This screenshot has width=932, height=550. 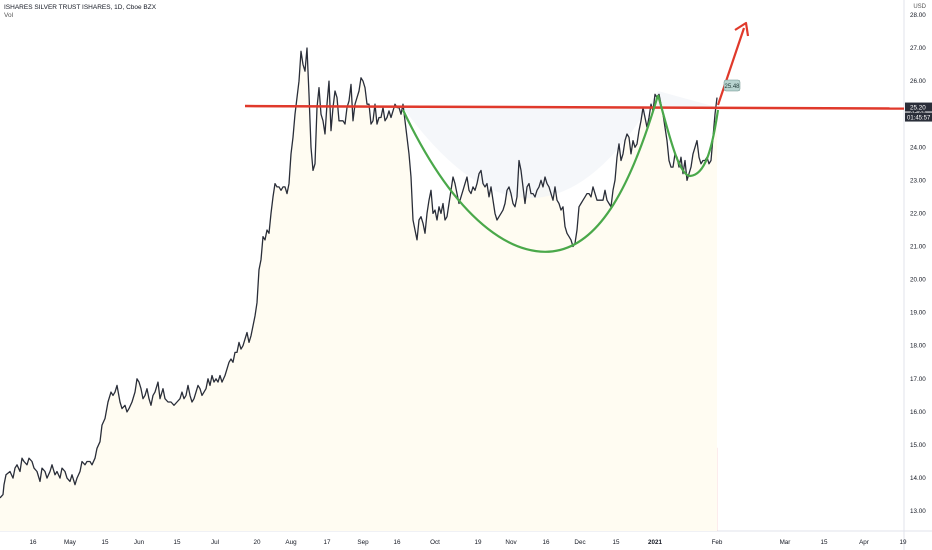 What do you see at coordinates (731, 66) in the screenshot?
I see `breakout-arrow-shaft` at bounding box center [731, 66].